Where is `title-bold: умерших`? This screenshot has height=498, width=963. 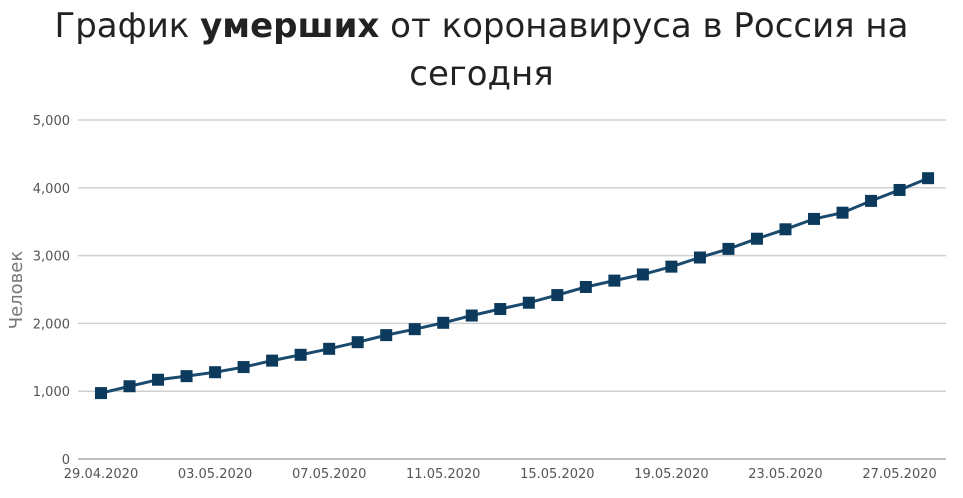
title-bold: умерших is located at coordinates (290, 26).